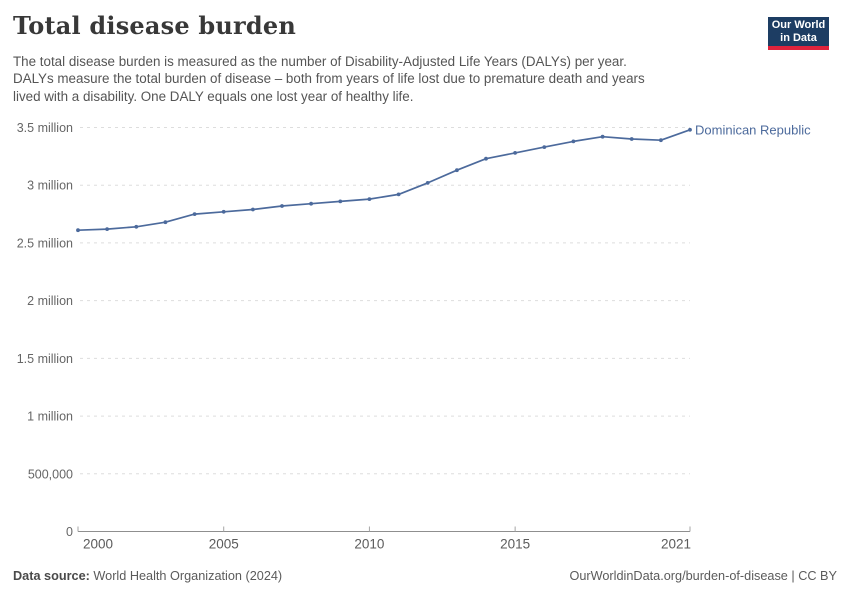  Describe the element at coordinates (369, 544) in the screenshot. I see `x-axis-label: 2010` at that location.